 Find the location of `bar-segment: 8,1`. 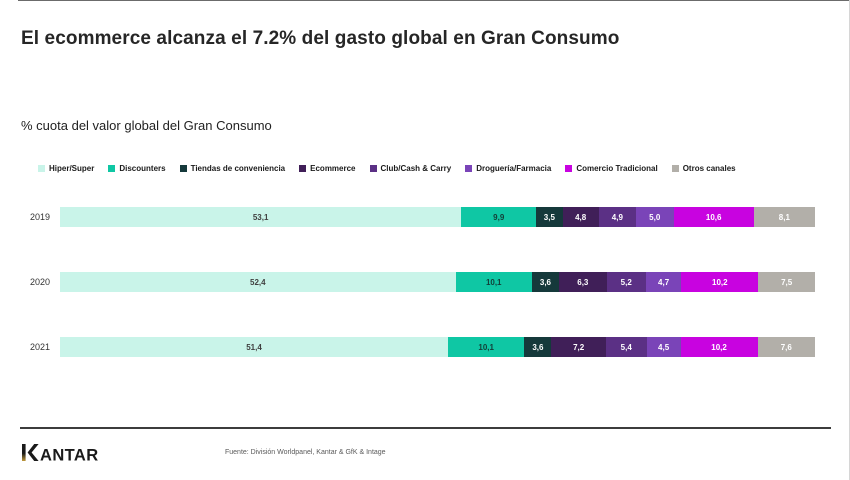

bar-segment: 8,1 is located at coordinates (784, 217).